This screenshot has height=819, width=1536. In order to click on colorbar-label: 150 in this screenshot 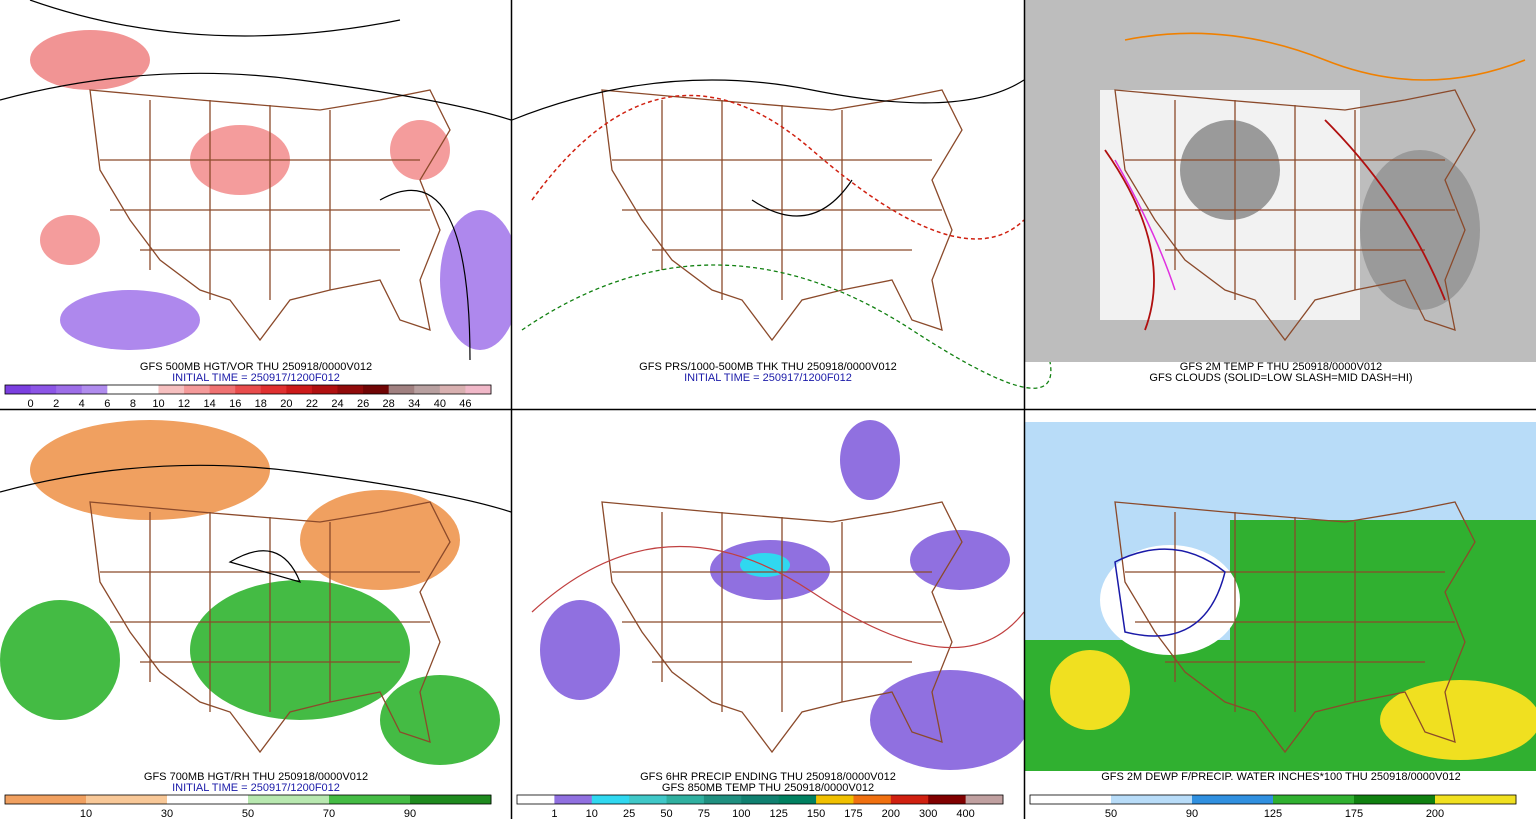, I will do `click(816, 813)`.